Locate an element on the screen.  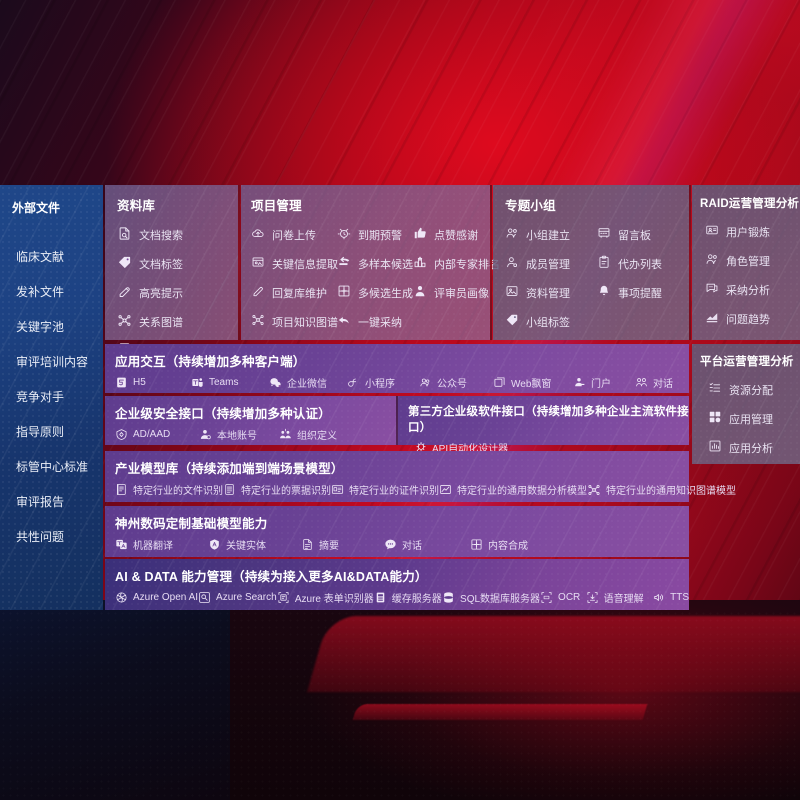
translate-icon is located at coordinates (121, 544).